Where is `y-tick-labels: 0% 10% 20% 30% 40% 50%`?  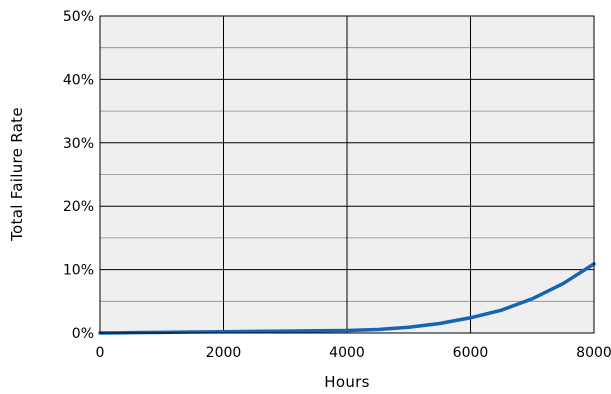
y-tick-labels: 0% 10% 20% 30% 40% 50% is located at coordinates (78, 175).